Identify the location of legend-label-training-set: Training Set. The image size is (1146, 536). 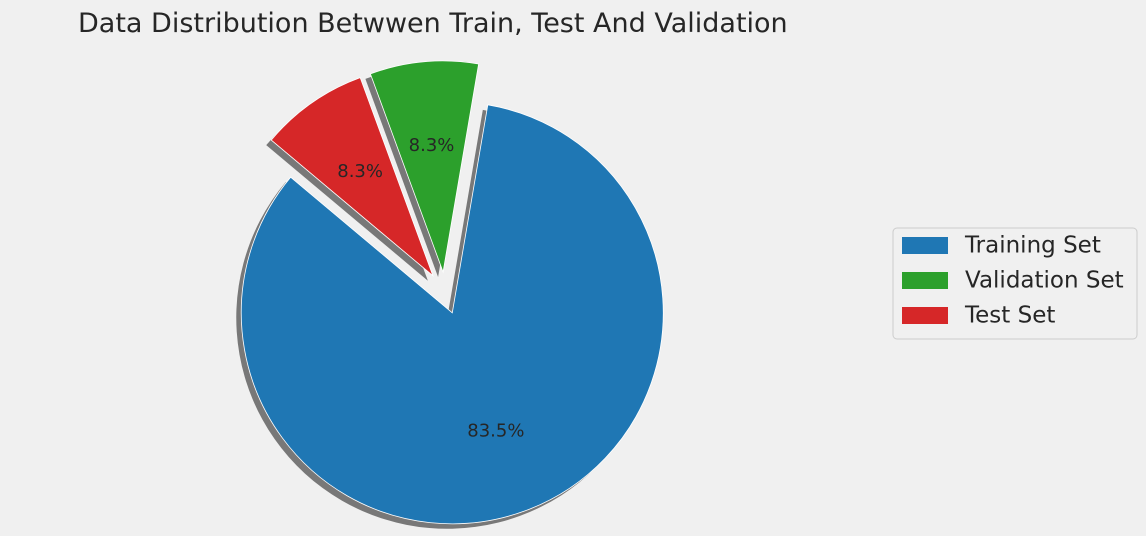
(1032, 246).